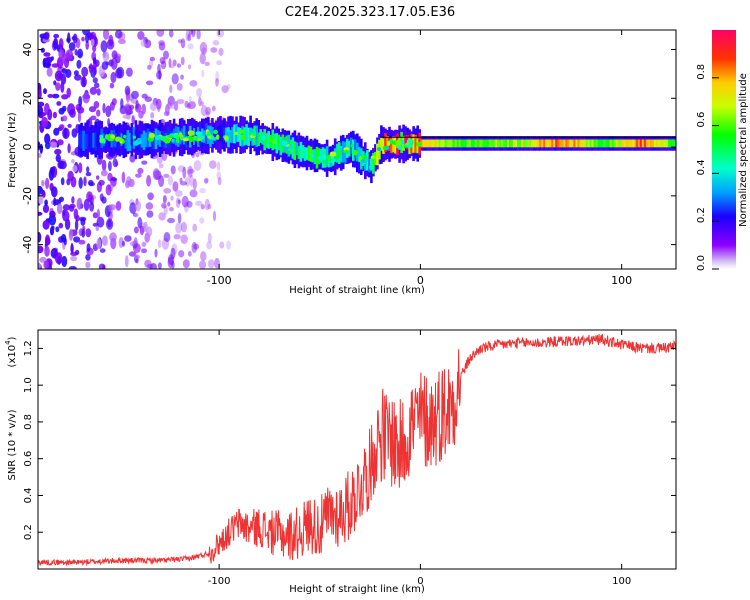  Describe the element at coordinates (27, 98) in the screenshot. I see `spectrogram-ytick-label: 20` at that location.